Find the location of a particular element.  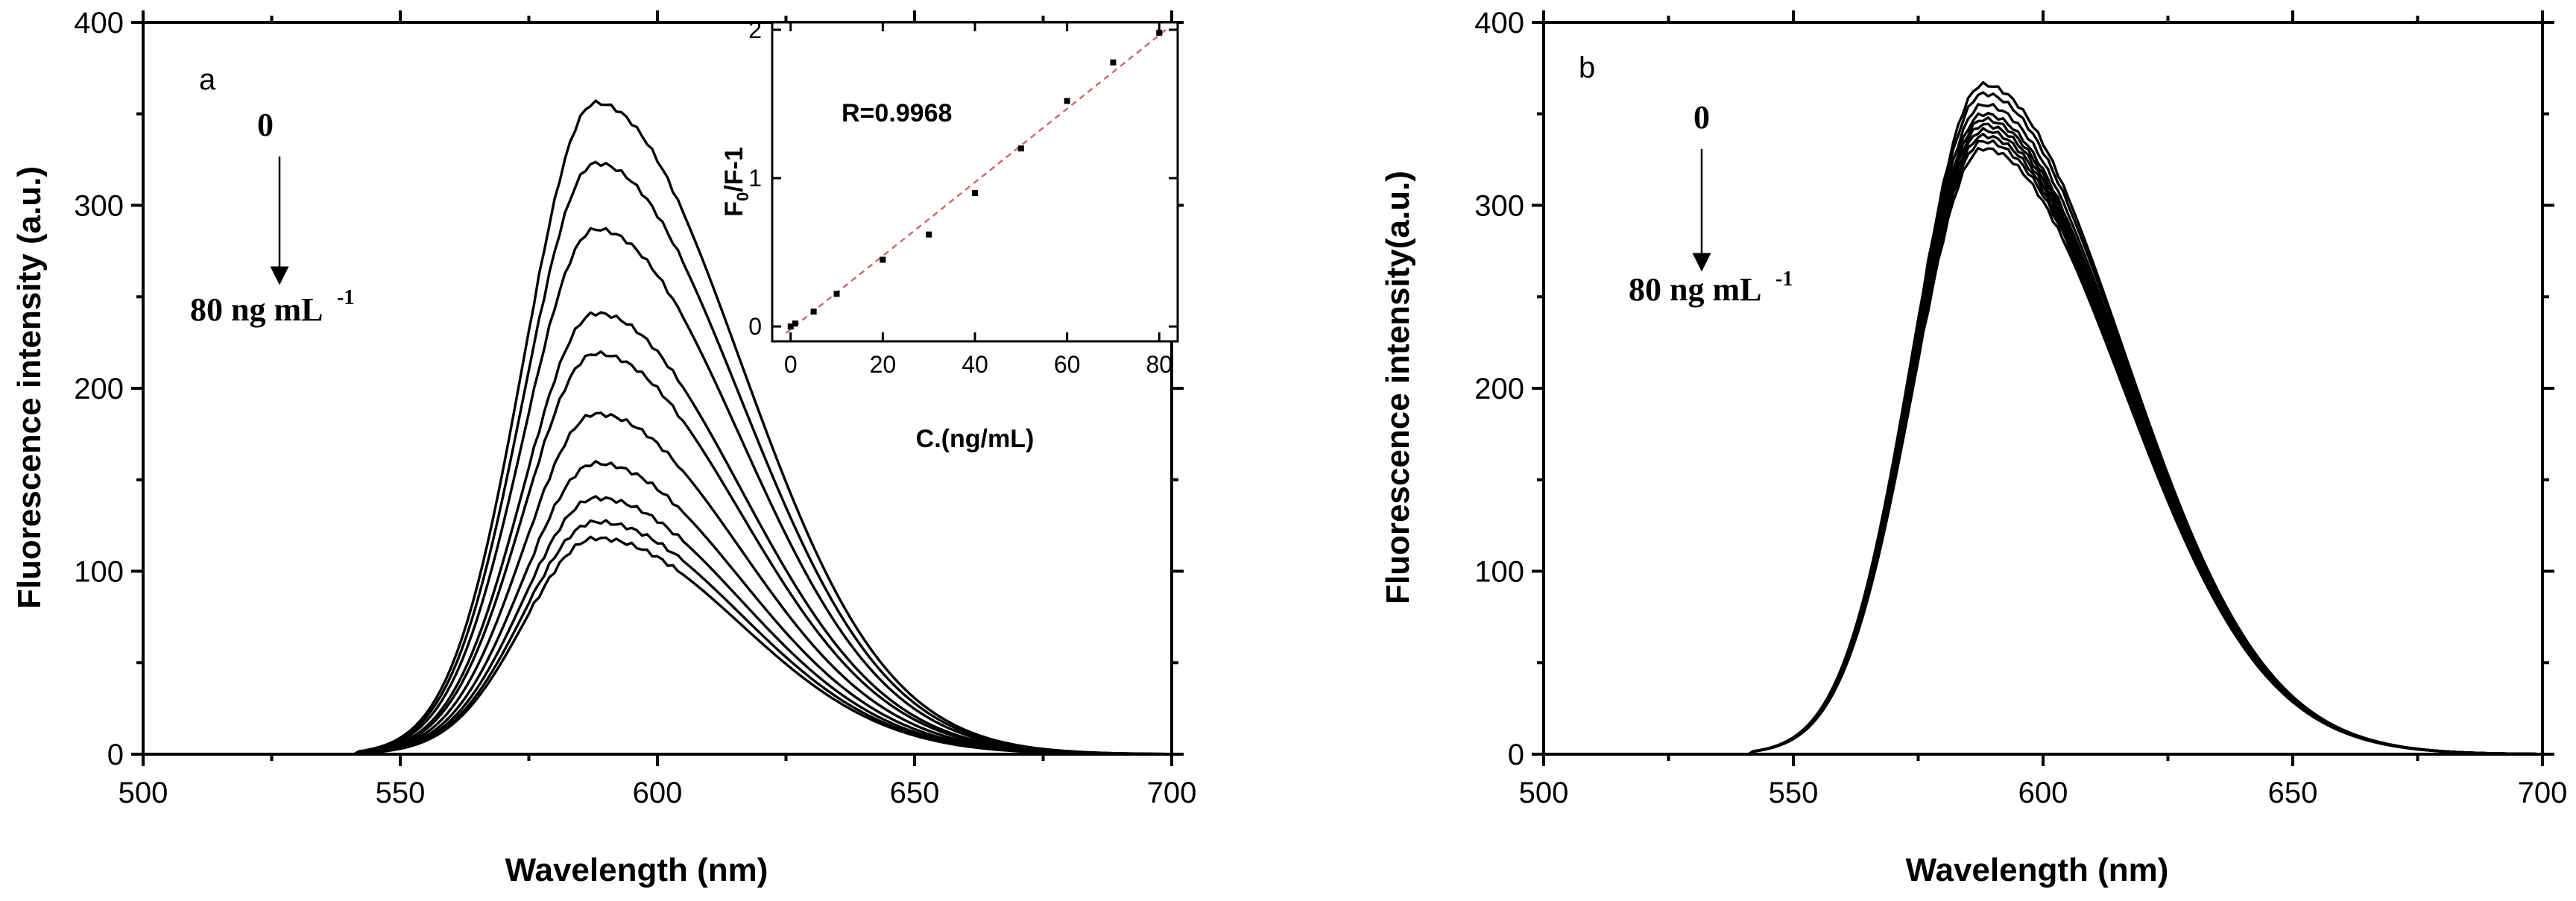

inset-ytick-label-2: 2 is located at coordinates (755, 29).